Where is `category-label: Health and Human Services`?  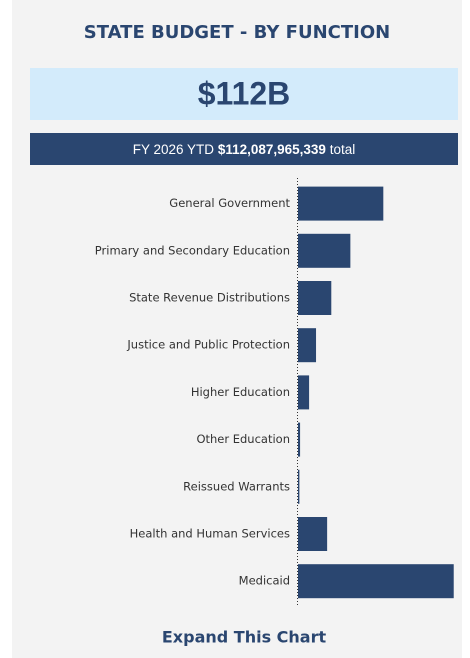 category-label: Health and Human Services is located at coordinates (210, 534).